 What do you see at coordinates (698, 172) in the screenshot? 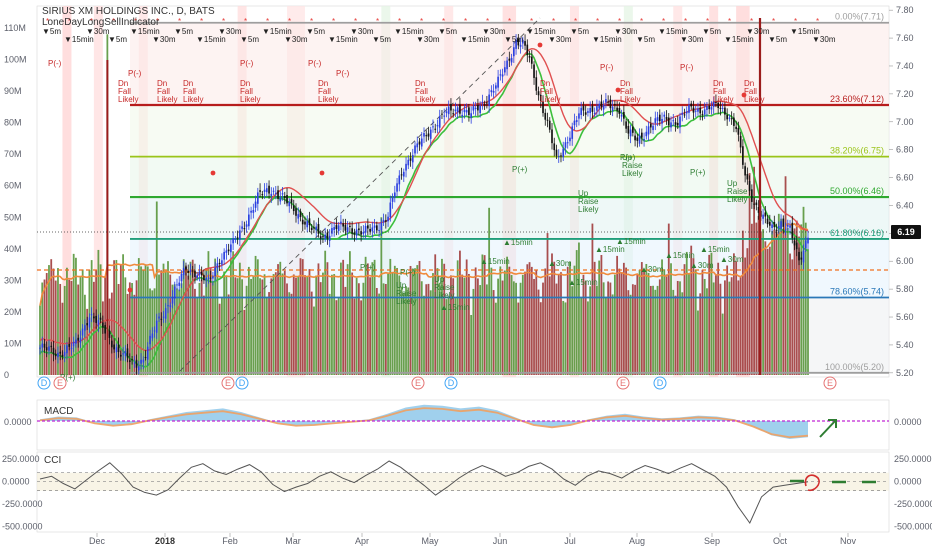
I see `price-plus-label: P(+)` at bounding box center [698, 172].